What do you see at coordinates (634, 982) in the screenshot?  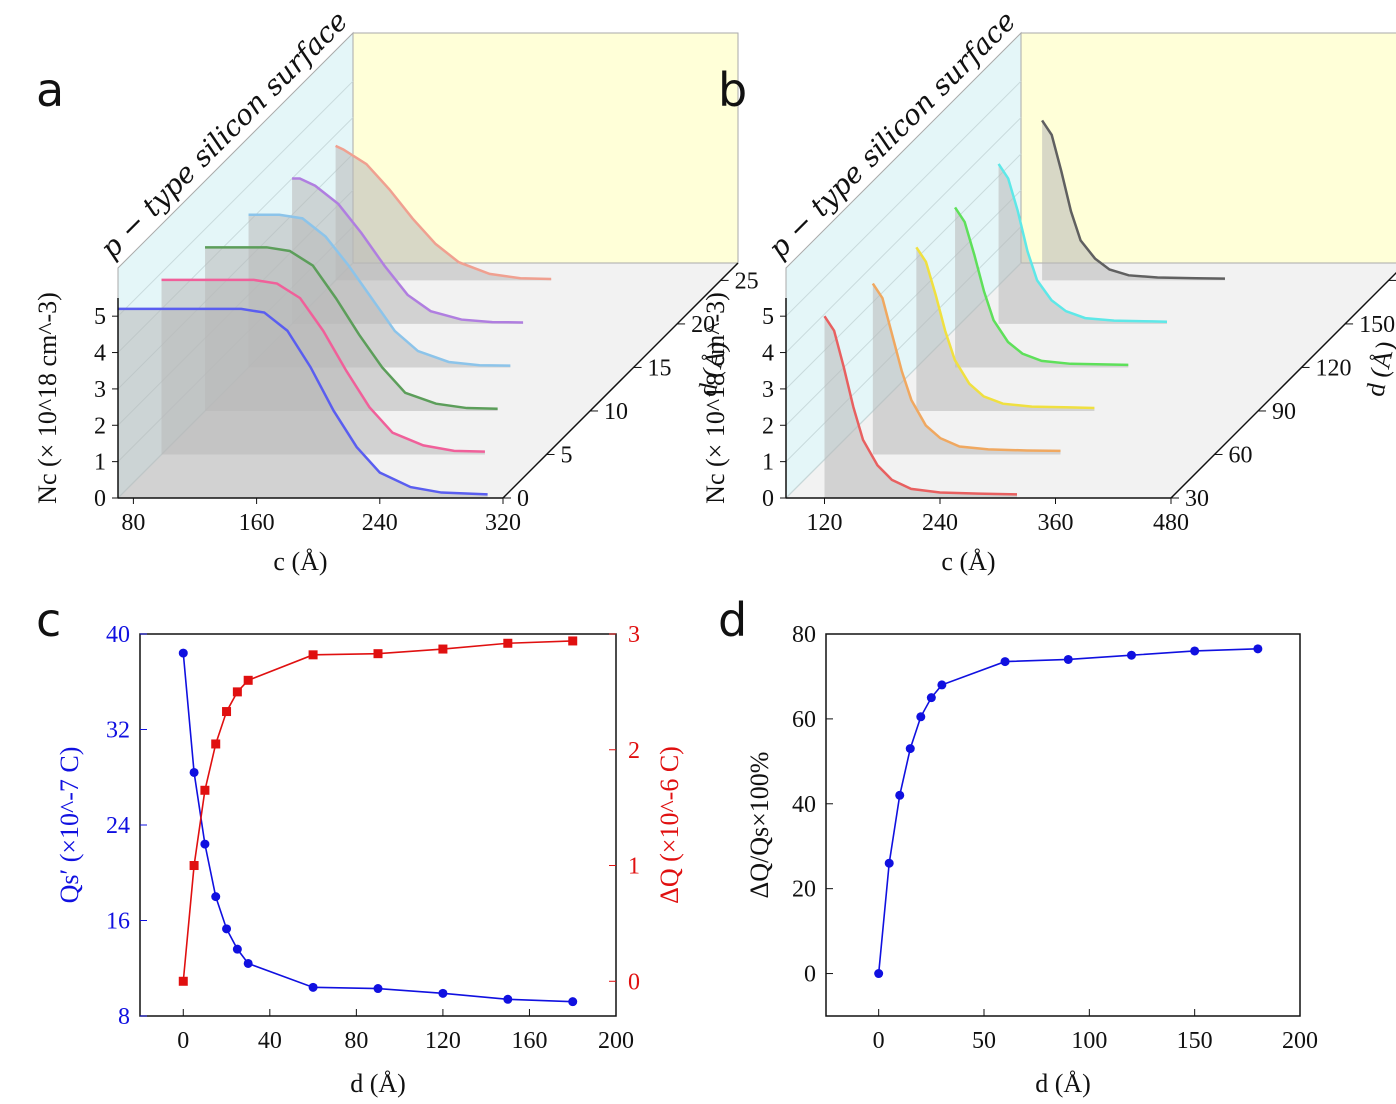 I see `y2-tick-label: 0` at bounding box center [634, 982].